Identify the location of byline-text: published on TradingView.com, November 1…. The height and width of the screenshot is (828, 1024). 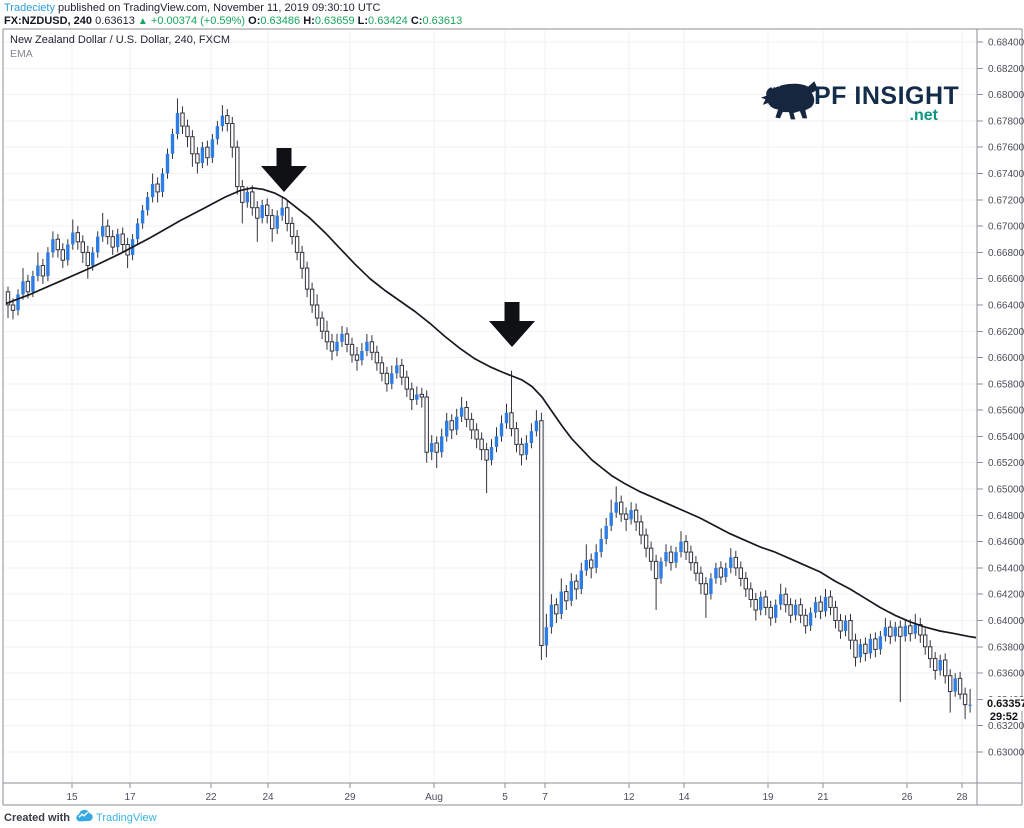
(217, 8).